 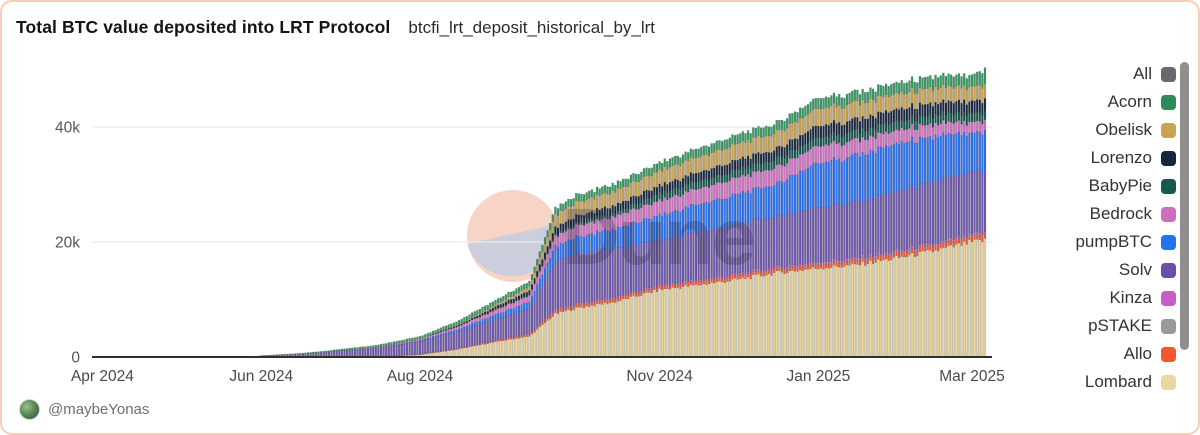 I want to click on author-avatar, so click(x=29, y=409).